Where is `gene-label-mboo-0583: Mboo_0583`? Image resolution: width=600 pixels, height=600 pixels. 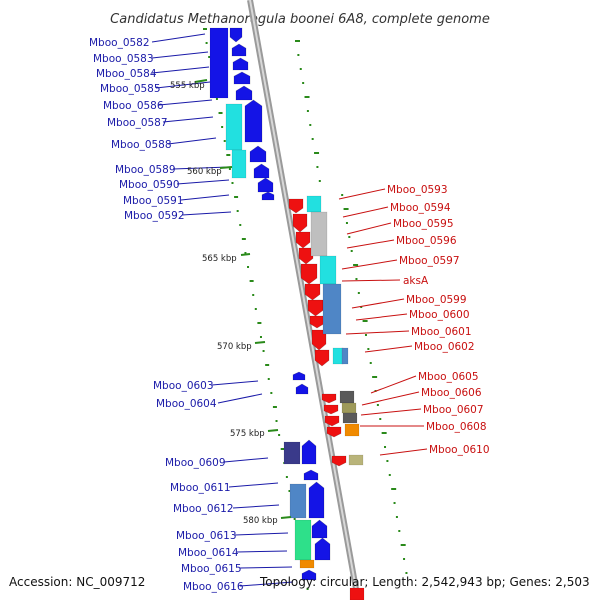
gene-label-mboo-0583: Mboo_0583 is located at coordinates (123, 59).